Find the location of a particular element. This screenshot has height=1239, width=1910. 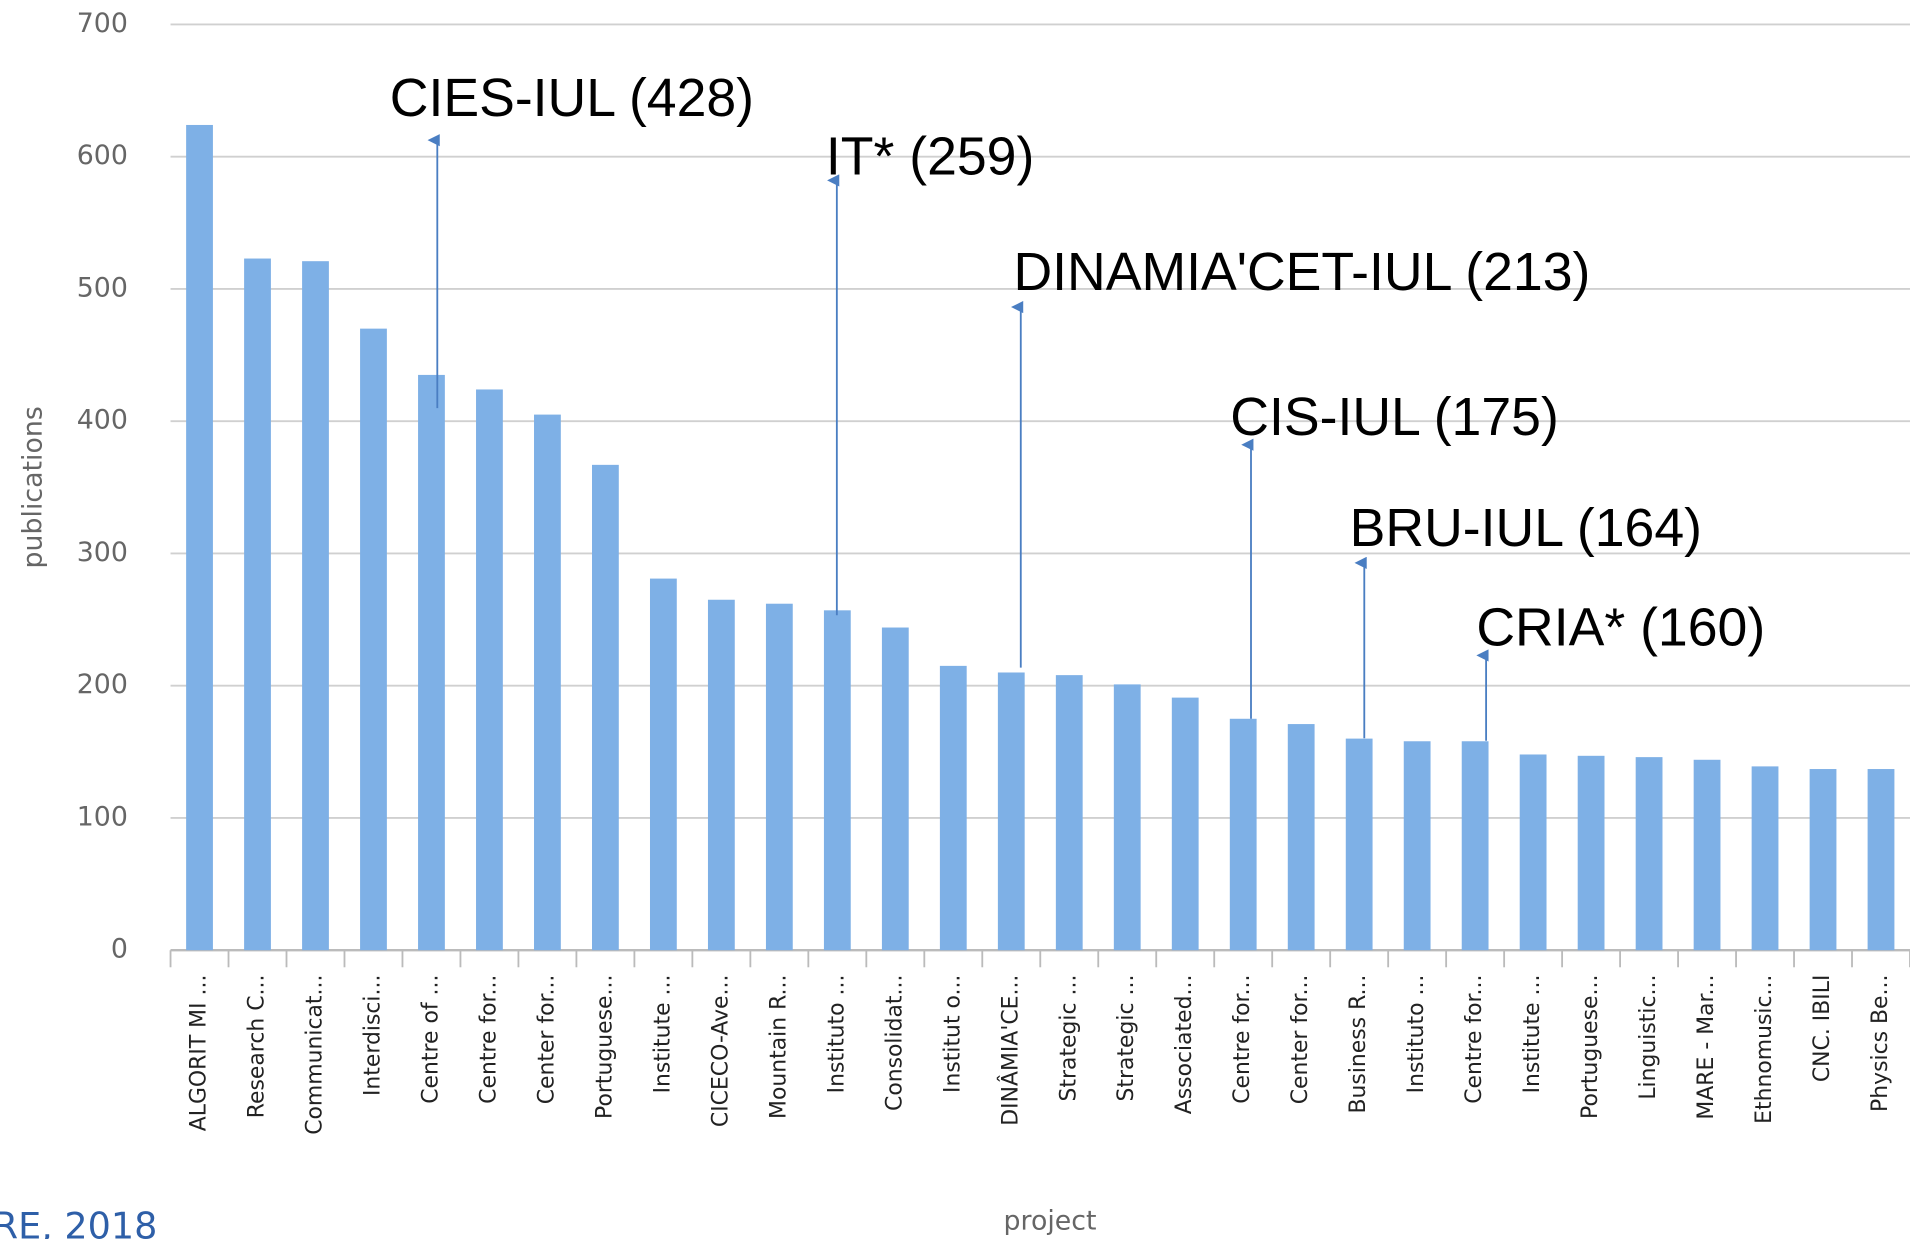

y-tick-label: 700 is located at coordinates (102, 23).